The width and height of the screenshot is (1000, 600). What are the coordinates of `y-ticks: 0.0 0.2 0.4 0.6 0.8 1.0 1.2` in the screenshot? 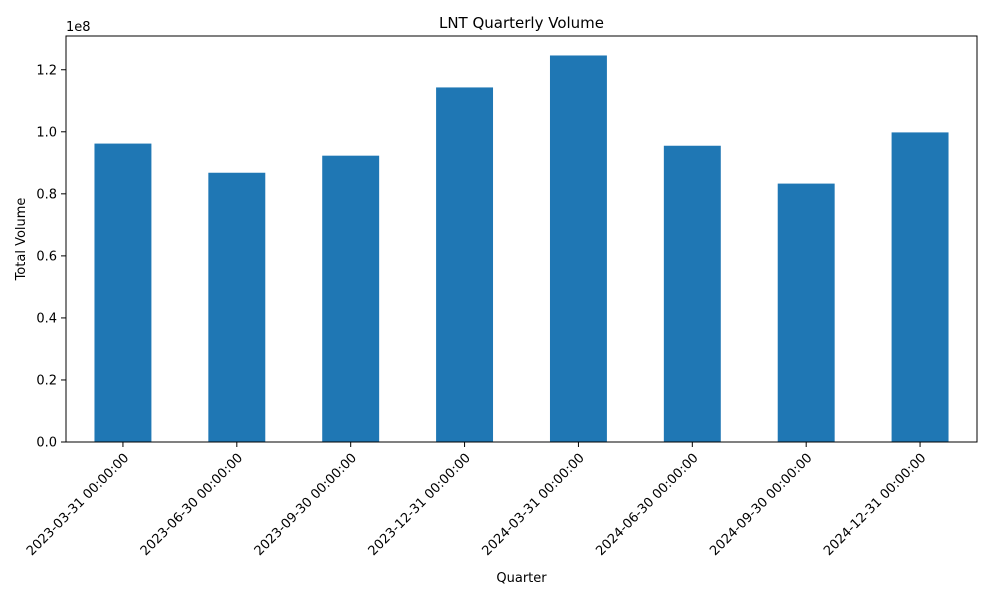 It's located at (51, 257).